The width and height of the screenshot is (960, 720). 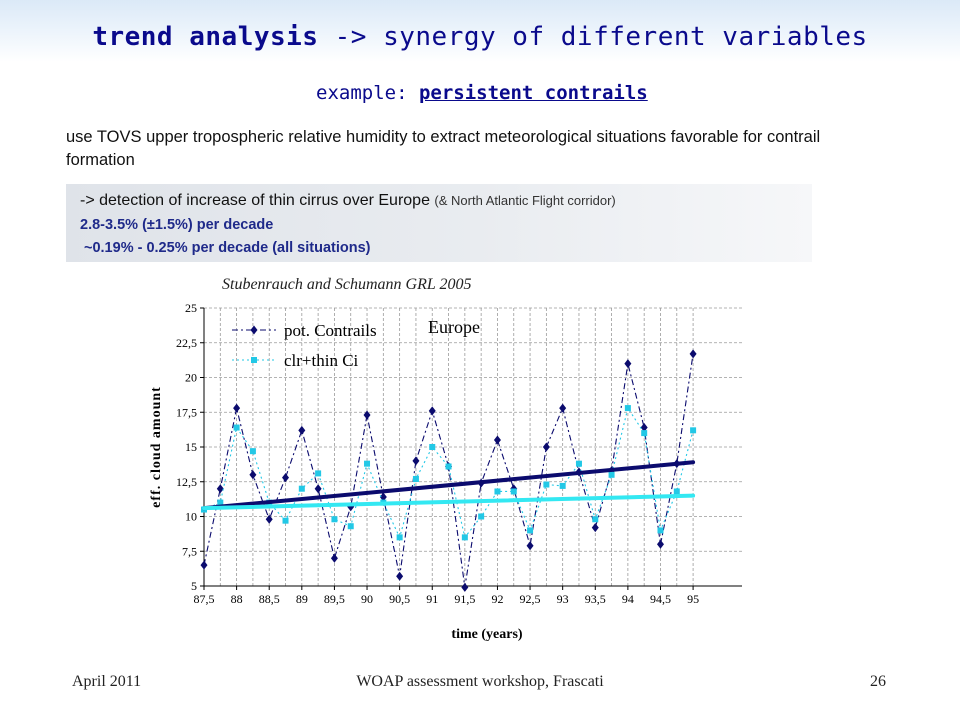 I want to click on legend-marker-pot-contrails, so click(x=254, y=330).